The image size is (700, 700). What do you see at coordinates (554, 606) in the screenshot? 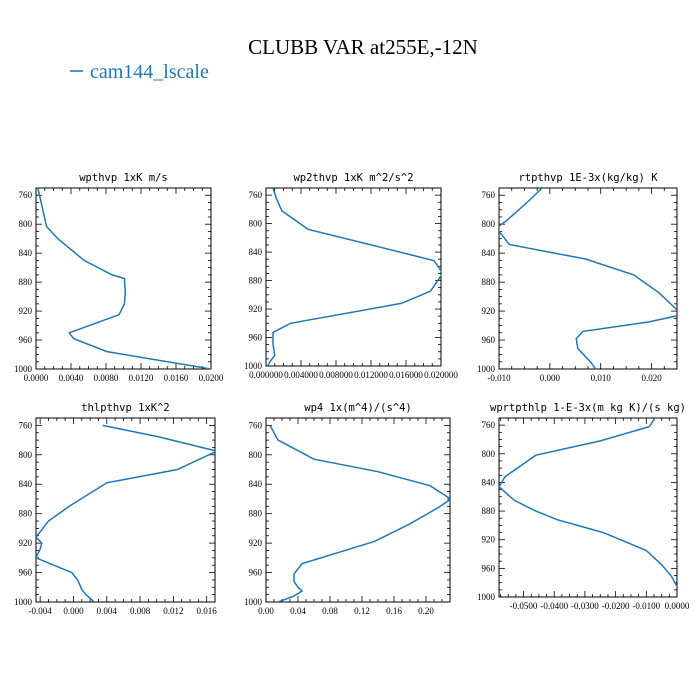
I see `x-tick-label: -0.0400` at bounding box center [554, 606].